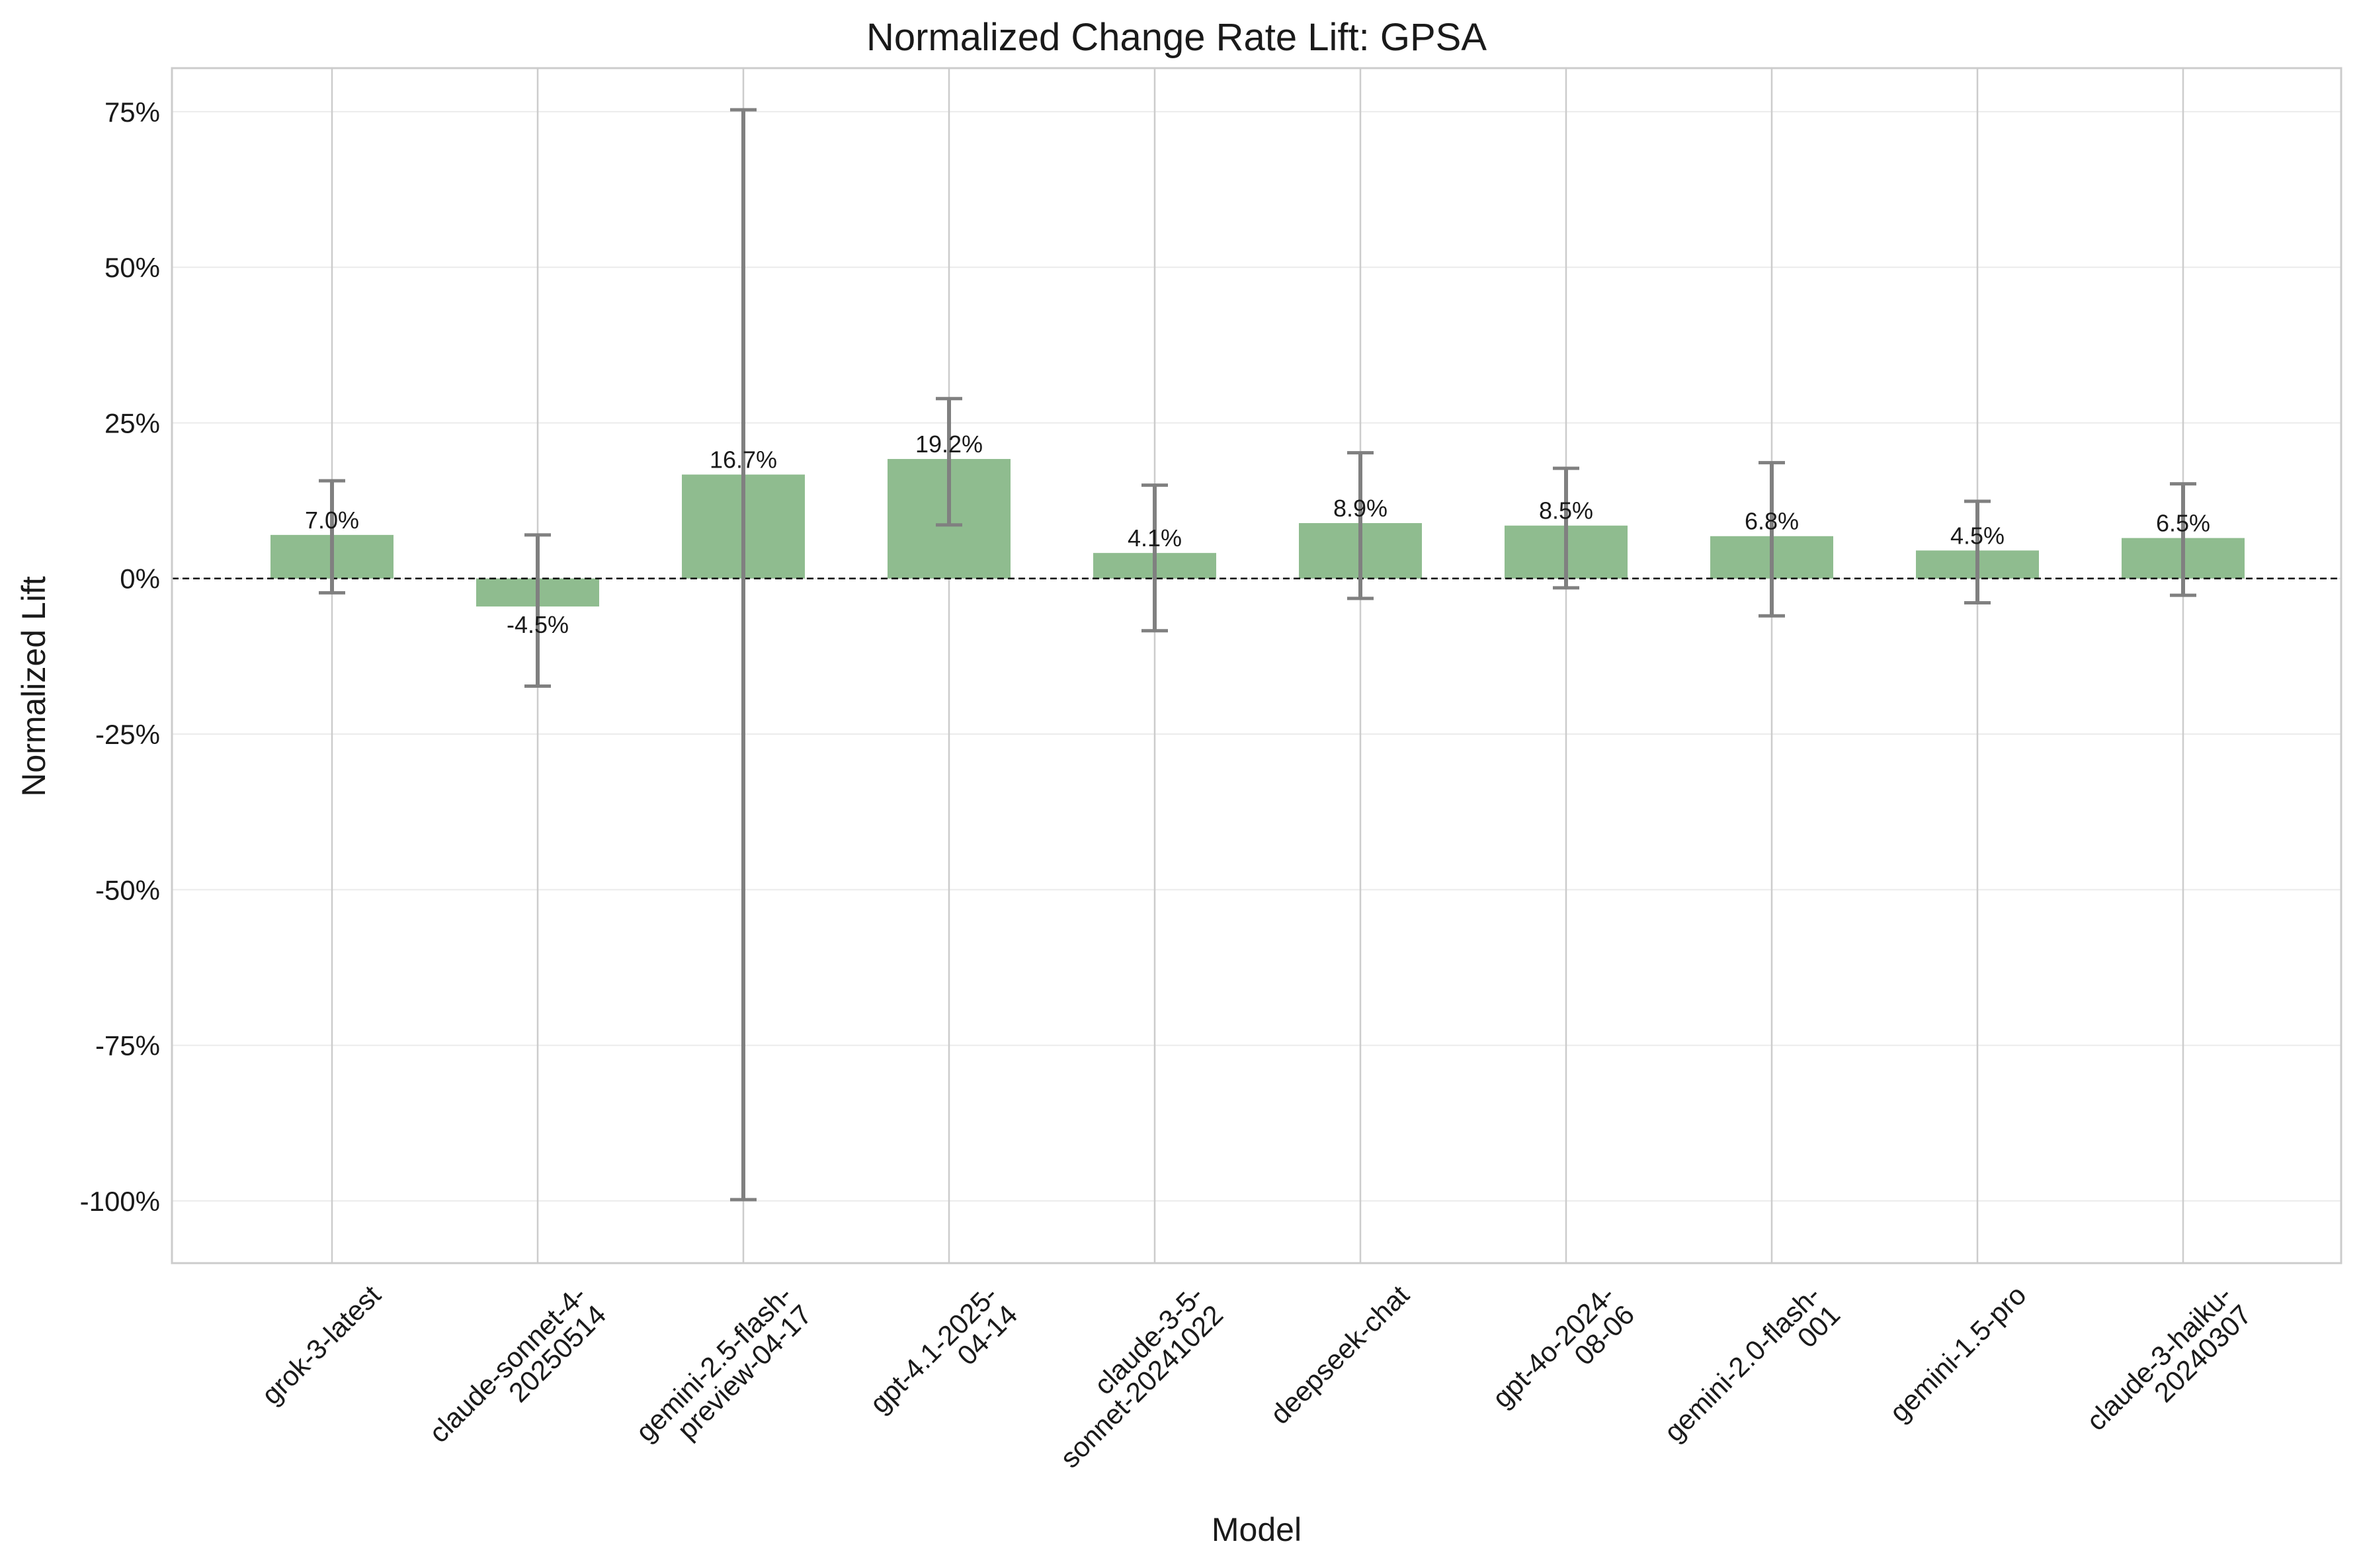 Image resolution: width=2361 pixels, height=1568 pixels. I want to click on y-tick-label: 25%, so click(132, 422).